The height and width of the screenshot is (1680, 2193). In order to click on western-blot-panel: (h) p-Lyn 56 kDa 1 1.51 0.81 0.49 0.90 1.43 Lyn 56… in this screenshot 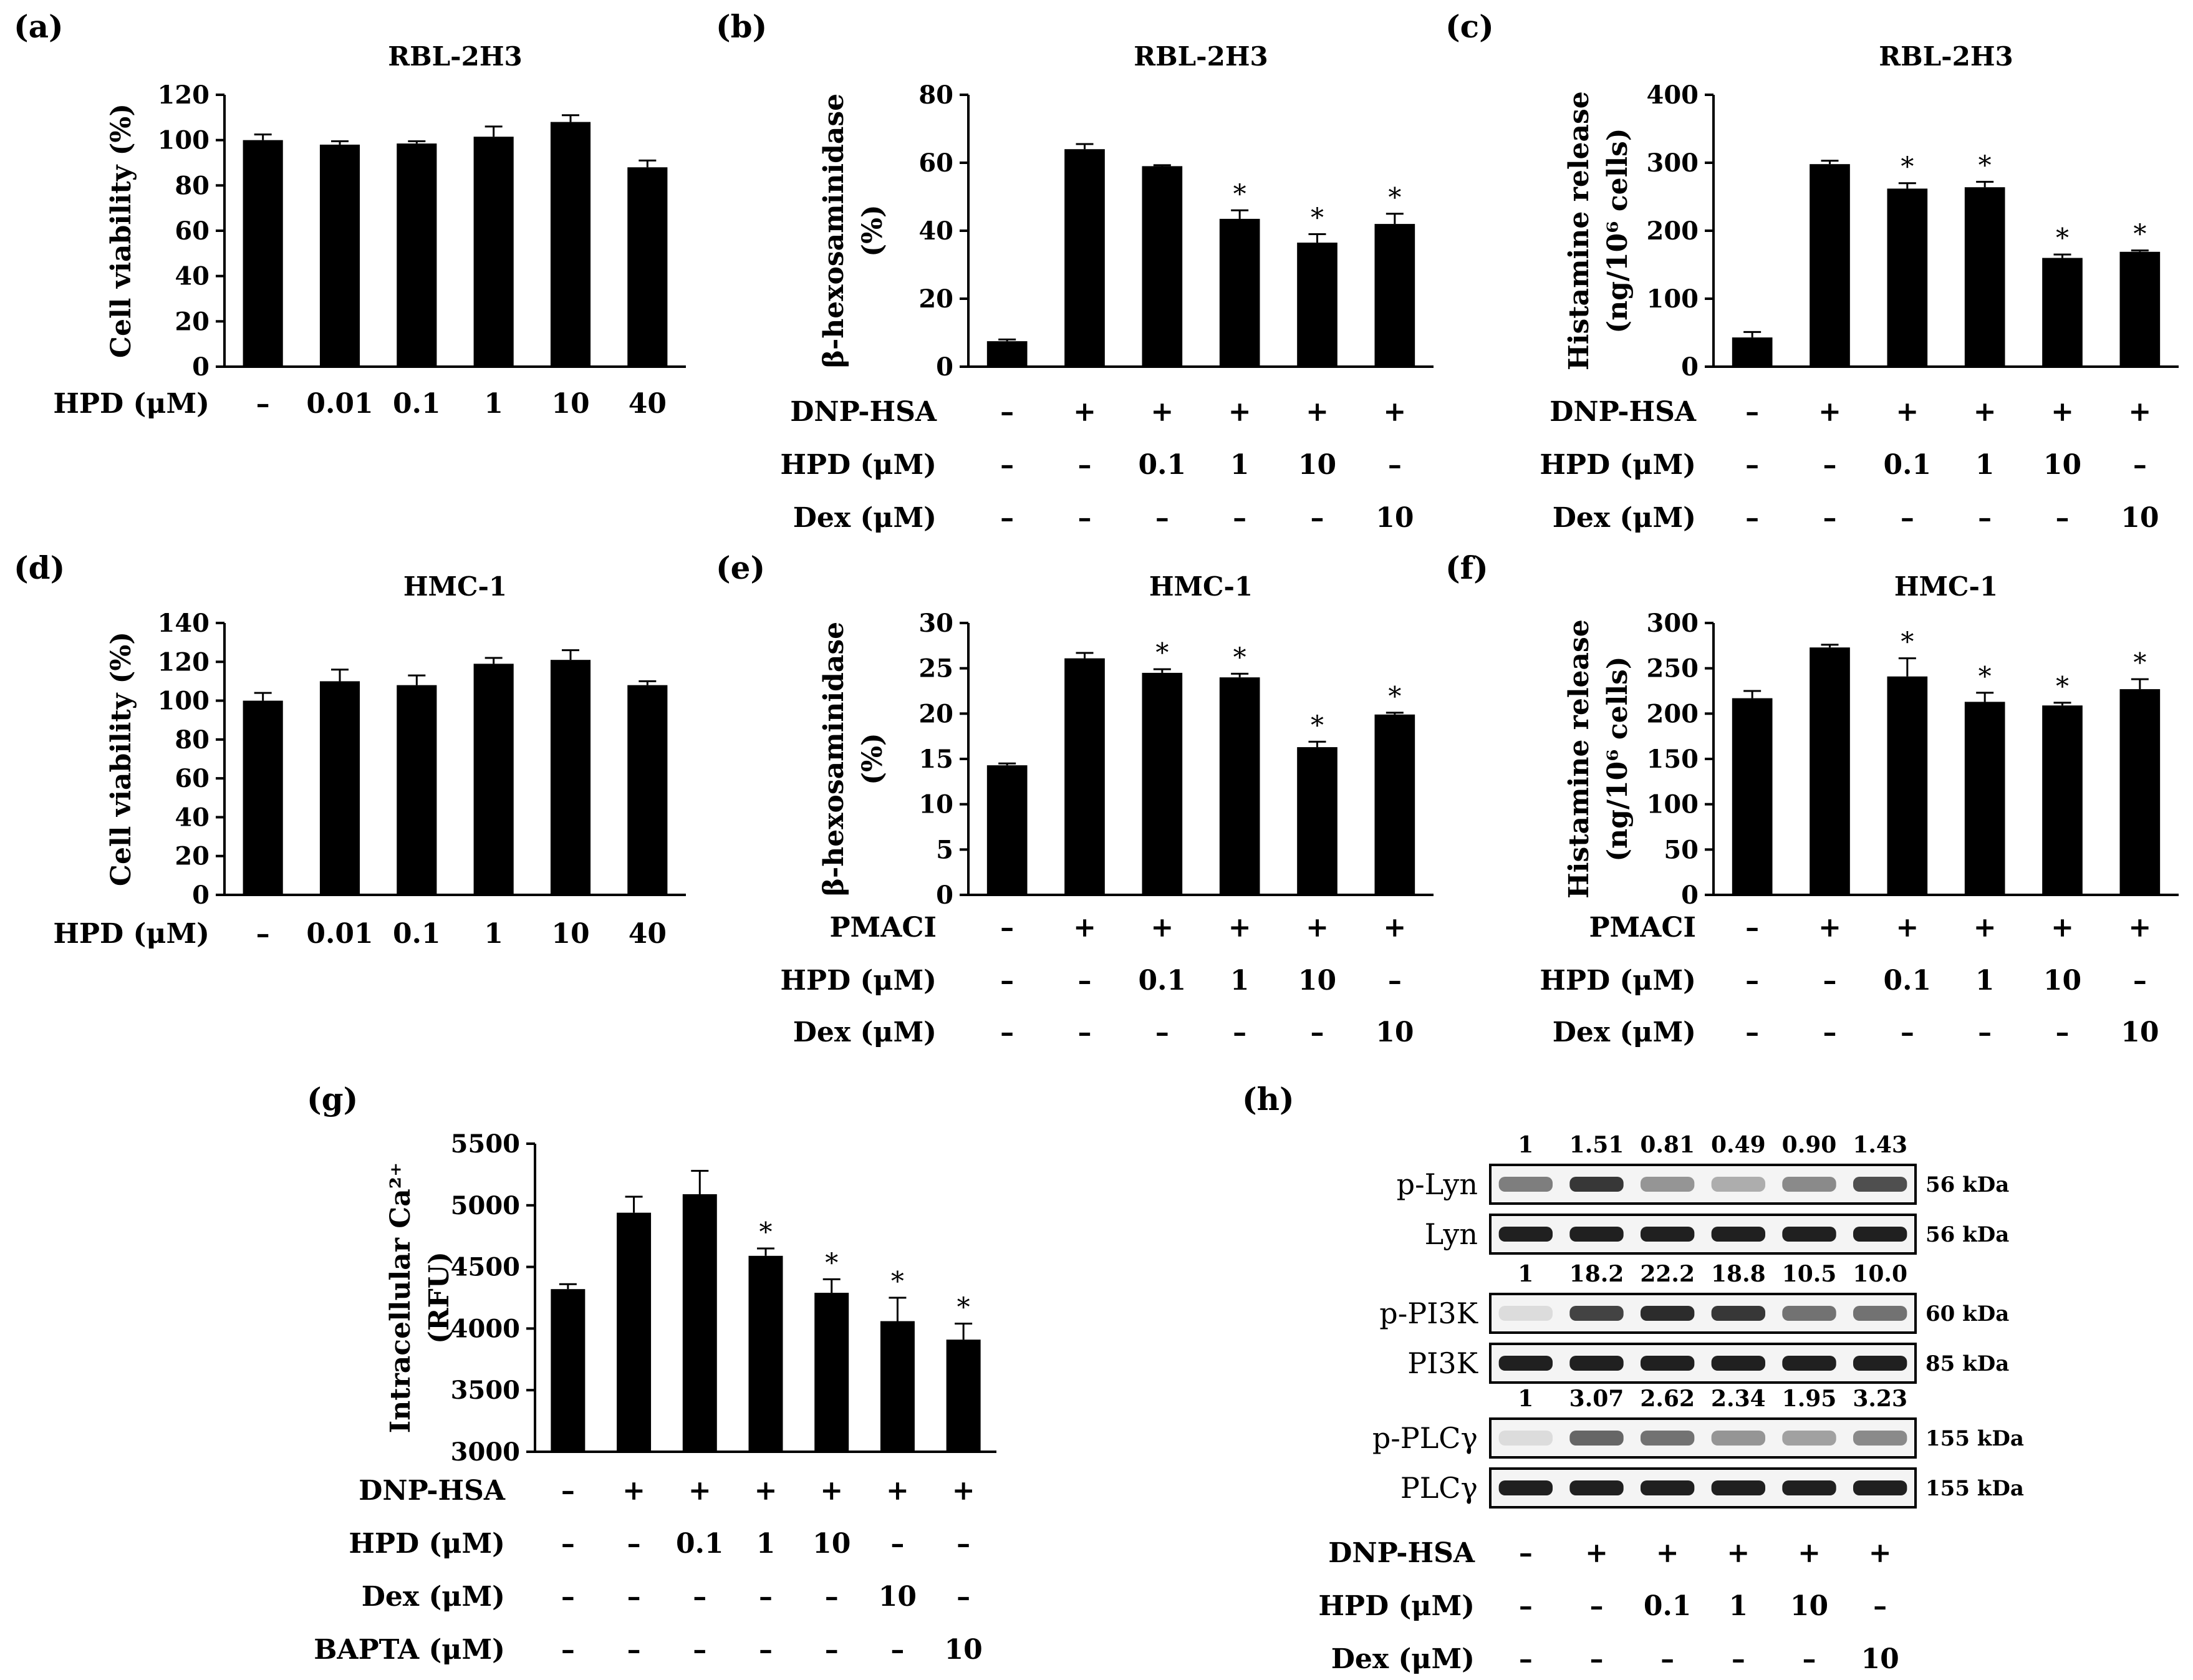, I will do `click(1633, 1378)`.